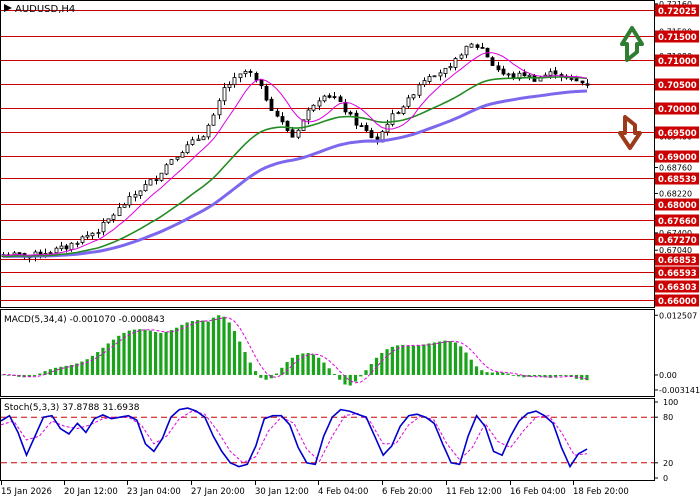 This screenshot has height=504, width=700. I want to click on time-axis-label: 30 Jan 12:00, so click(282, 492).